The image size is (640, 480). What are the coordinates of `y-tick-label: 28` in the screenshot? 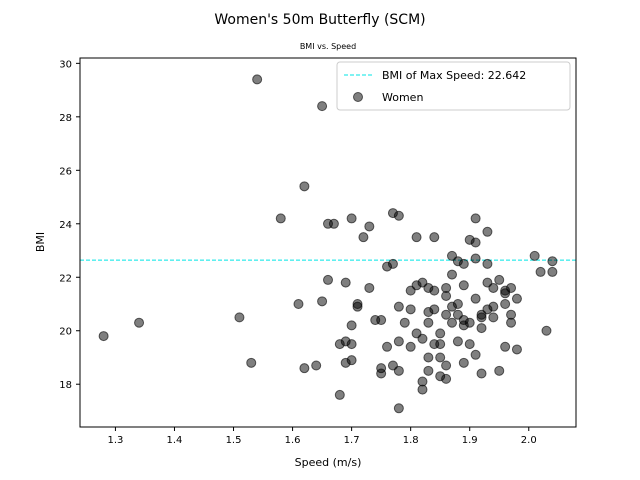 It's located at (65, 118).